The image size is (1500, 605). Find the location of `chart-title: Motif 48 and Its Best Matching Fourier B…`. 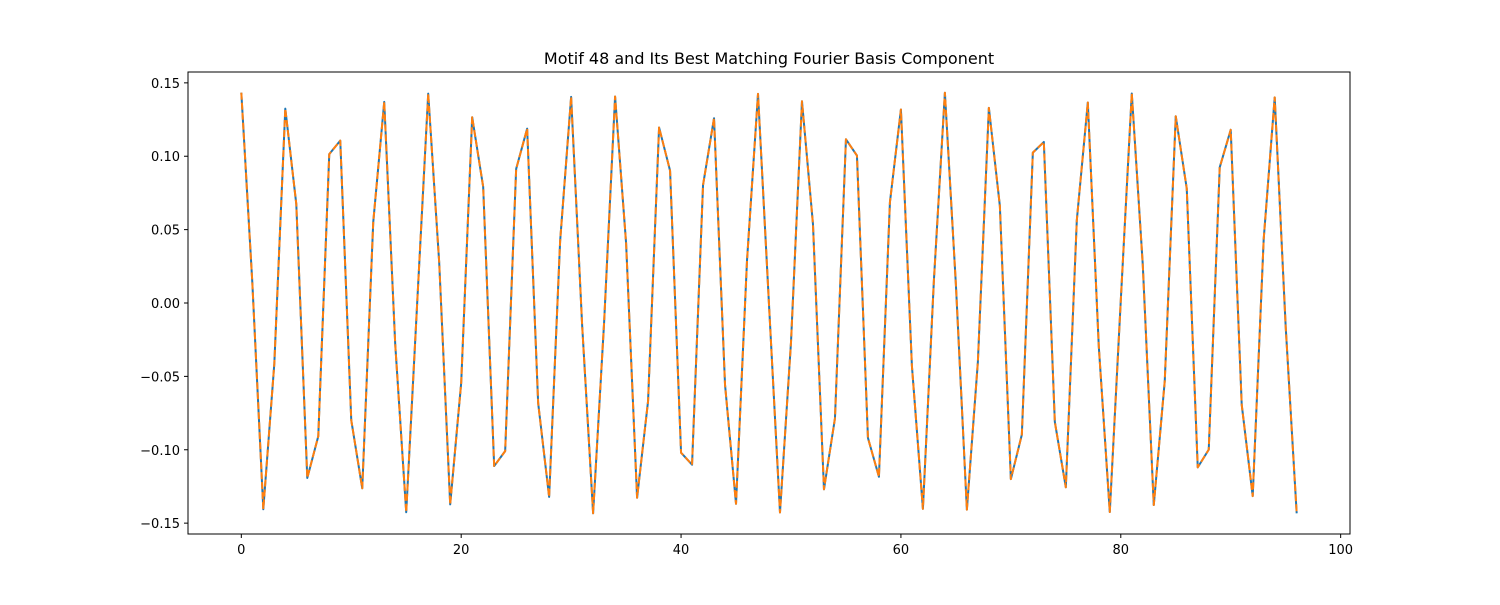

chart-title: Motif 48 and Its Best Matching Fourier B… is located at coordinates (769, 58).